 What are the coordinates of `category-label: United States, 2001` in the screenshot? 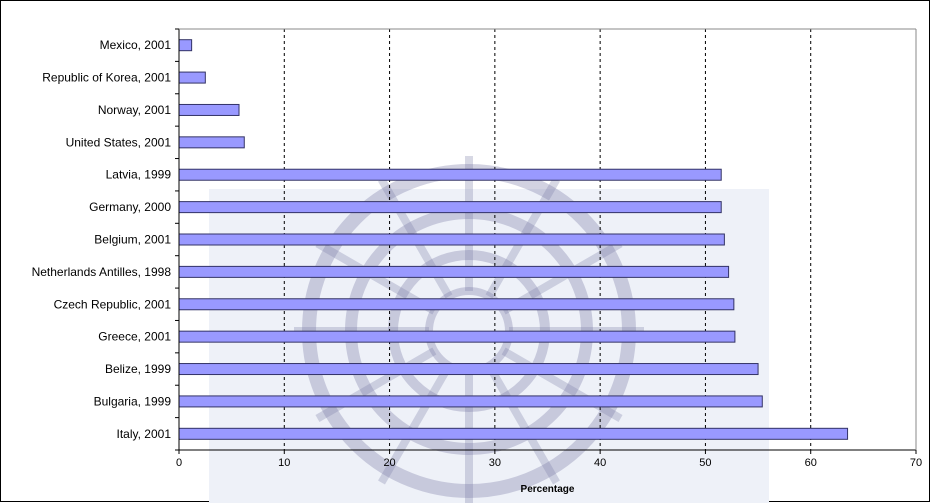 It's located at (119, 142).